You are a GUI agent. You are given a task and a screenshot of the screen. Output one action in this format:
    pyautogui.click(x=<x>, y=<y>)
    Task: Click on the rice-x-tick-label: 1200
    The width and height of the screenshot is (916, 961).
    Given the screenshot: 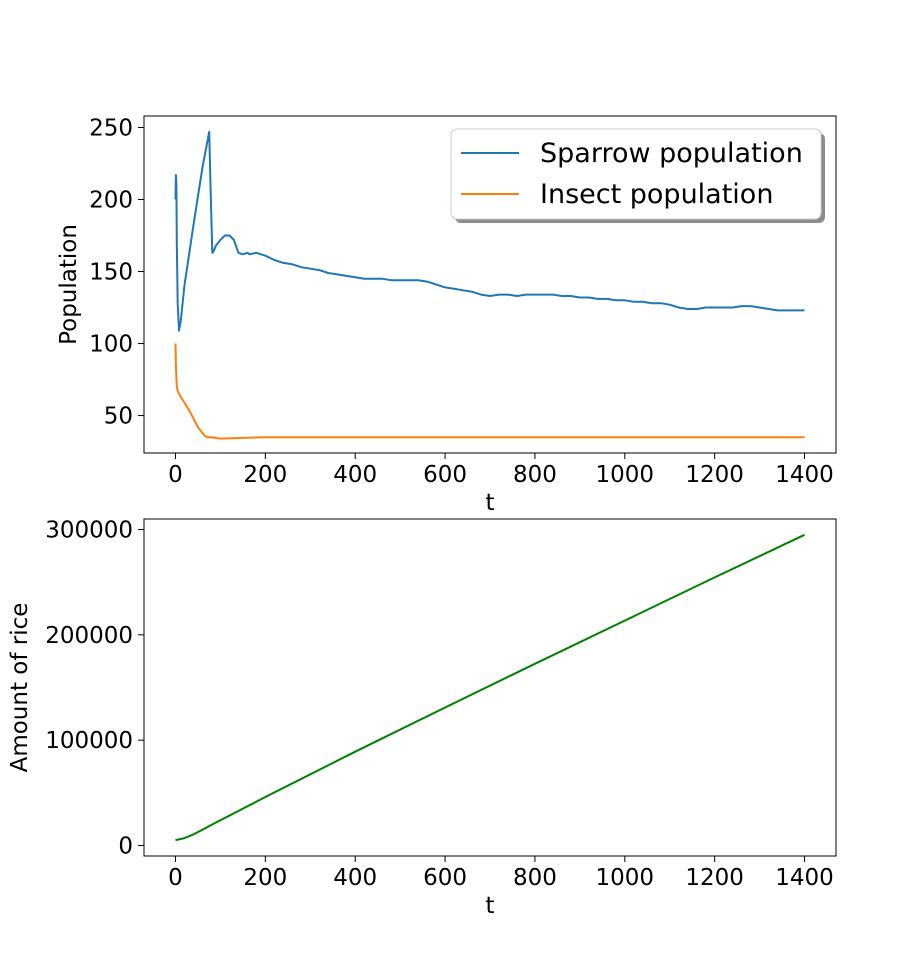 What is the action you would take?
    pyautogui.click(x=714, y=878)
    